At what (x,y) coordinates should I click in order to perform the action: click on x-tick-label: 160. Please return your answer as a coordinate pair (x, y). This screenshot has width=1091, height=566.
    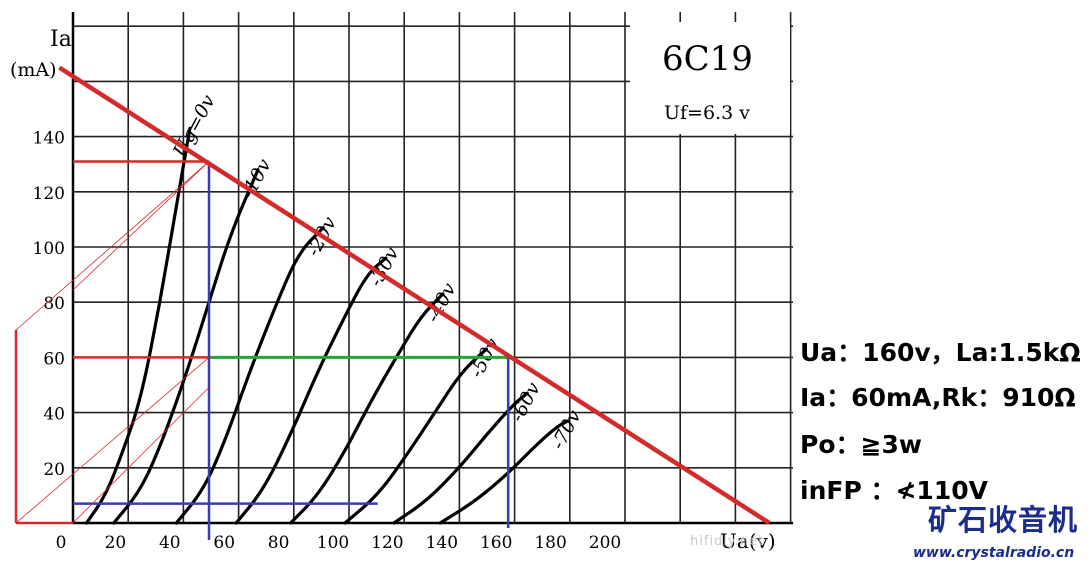
    Looking at the image, I should click on (496, 543).